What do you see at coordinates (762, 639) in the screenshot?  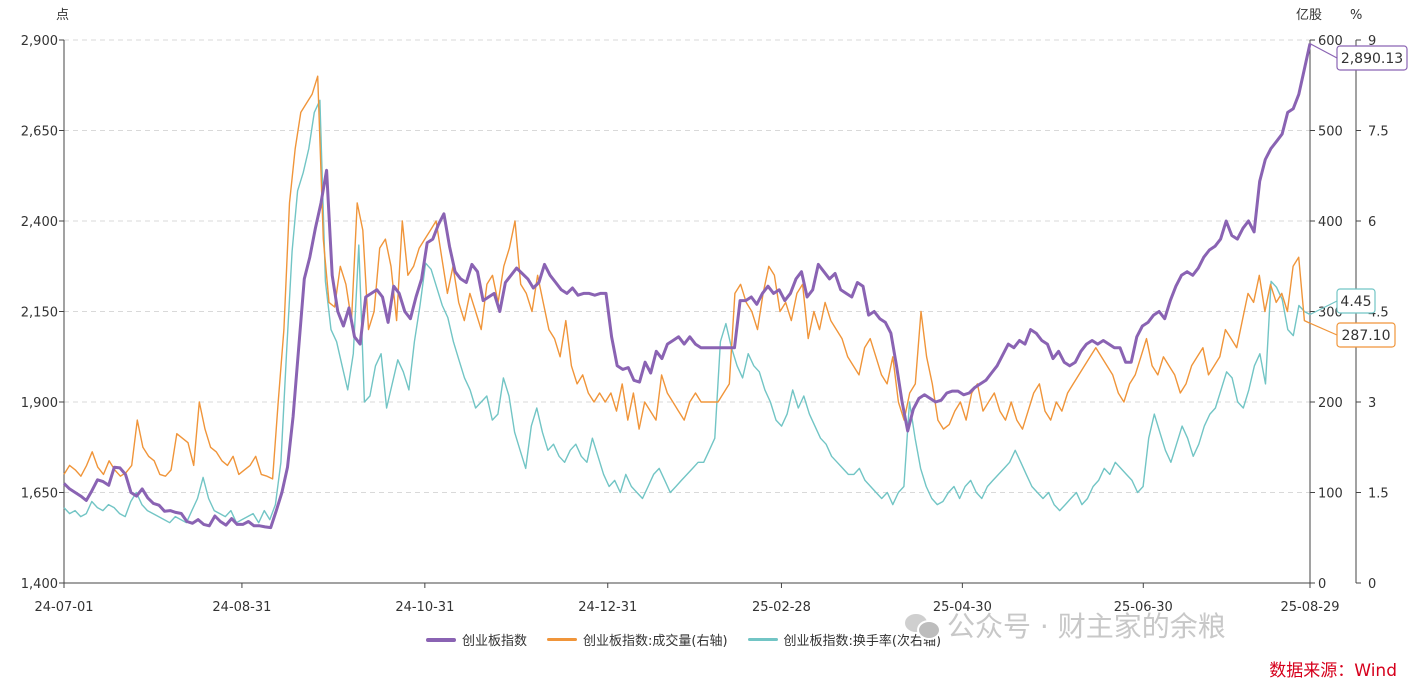 I see `legend-swatch-turnover` at bounding box center [762, 639].